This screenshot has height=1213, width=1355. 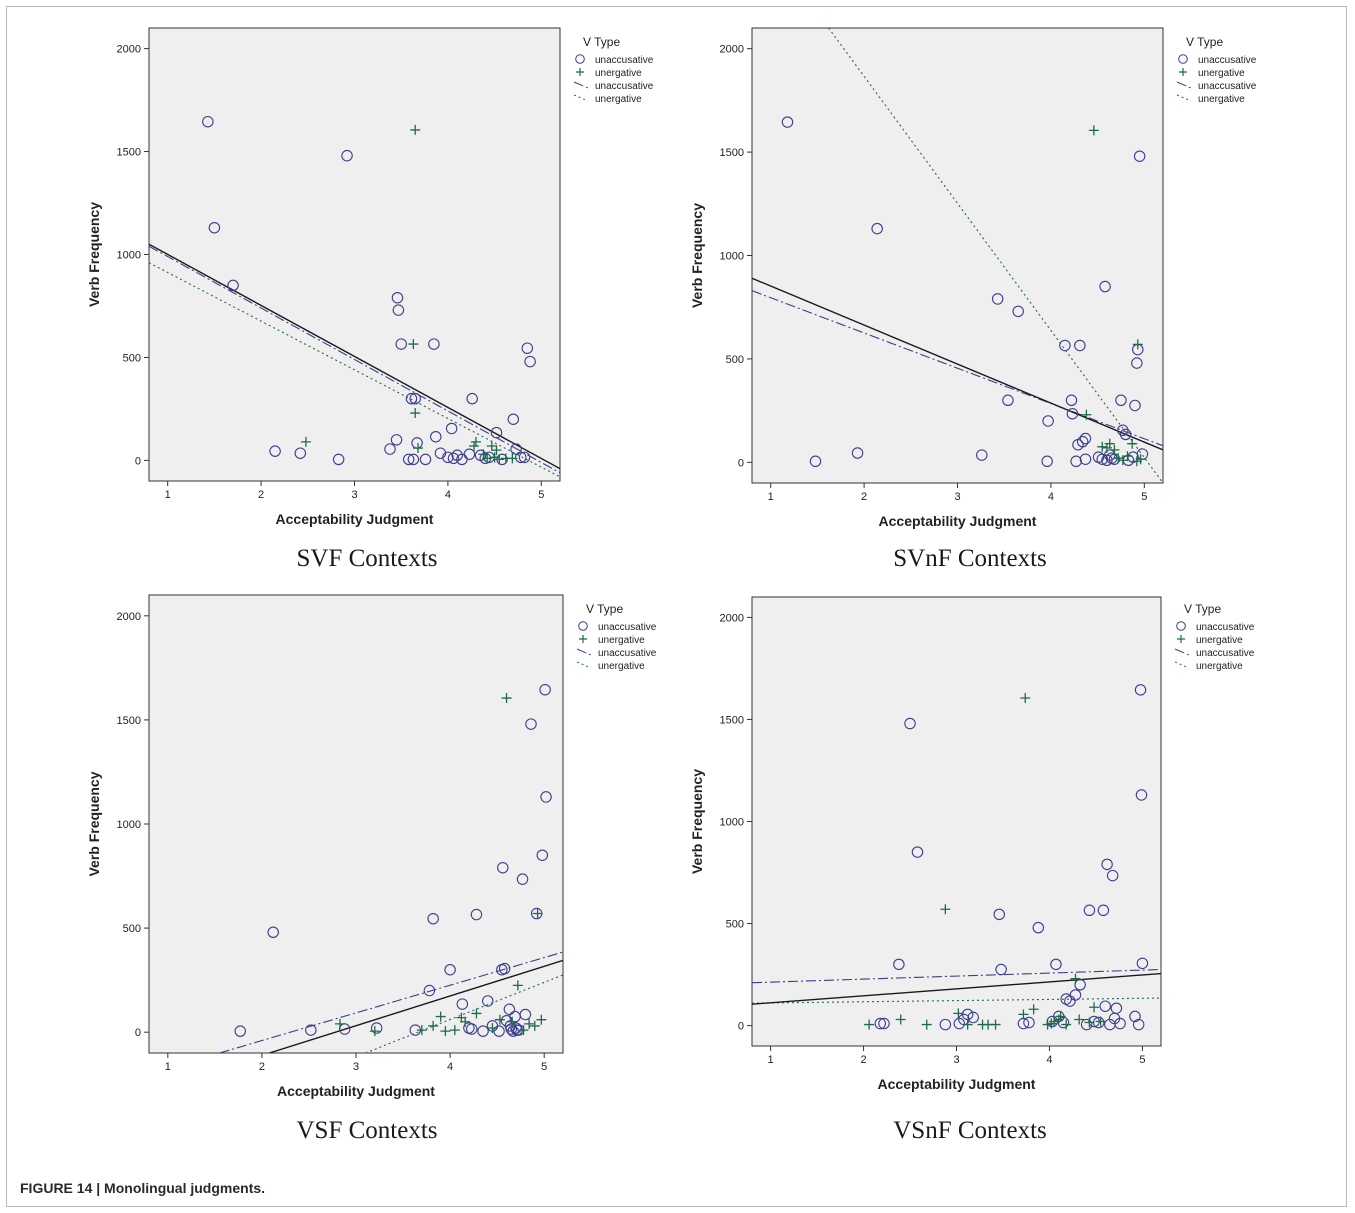 I want to click on y-tick-label: 1500, so click(x=129, y=721).